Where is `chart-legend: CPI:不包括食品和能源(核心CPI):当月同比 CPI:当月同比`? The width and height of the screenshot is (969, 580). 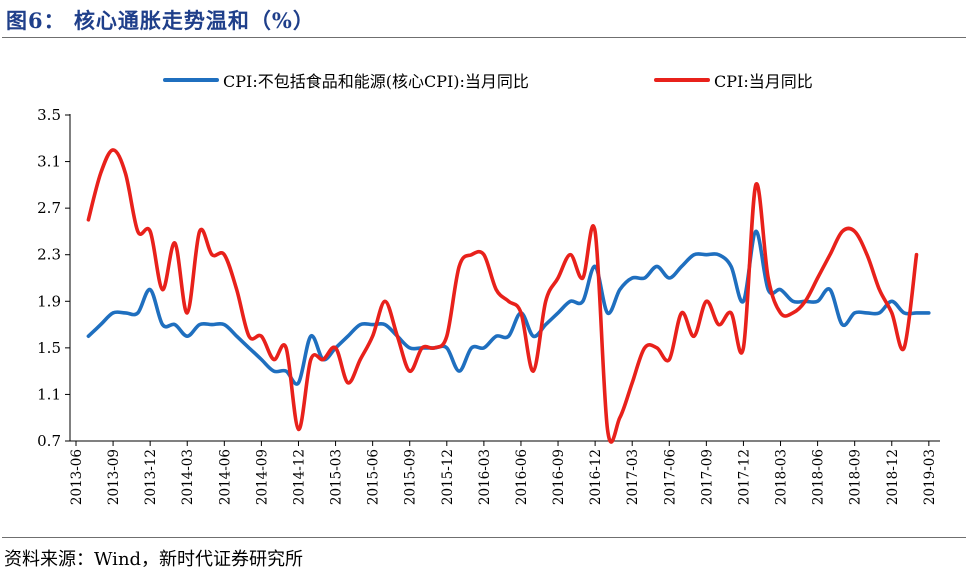
chart-legend: CPI:不包括食品和能源(核心CPI):当月同比 CPI:当月同比 is located at coordinates (484, 80).